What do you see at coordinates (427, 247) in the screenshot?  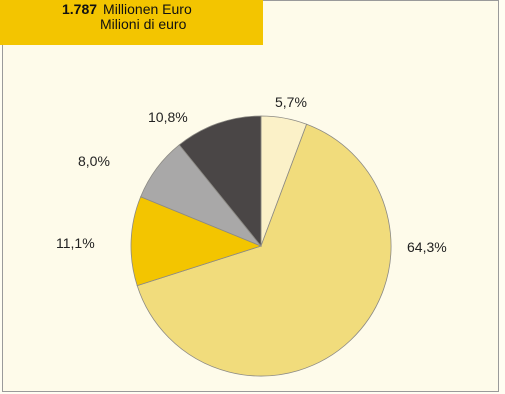 I see `slice-label-64-3: 64,3%` at bounding box center [427, 247].